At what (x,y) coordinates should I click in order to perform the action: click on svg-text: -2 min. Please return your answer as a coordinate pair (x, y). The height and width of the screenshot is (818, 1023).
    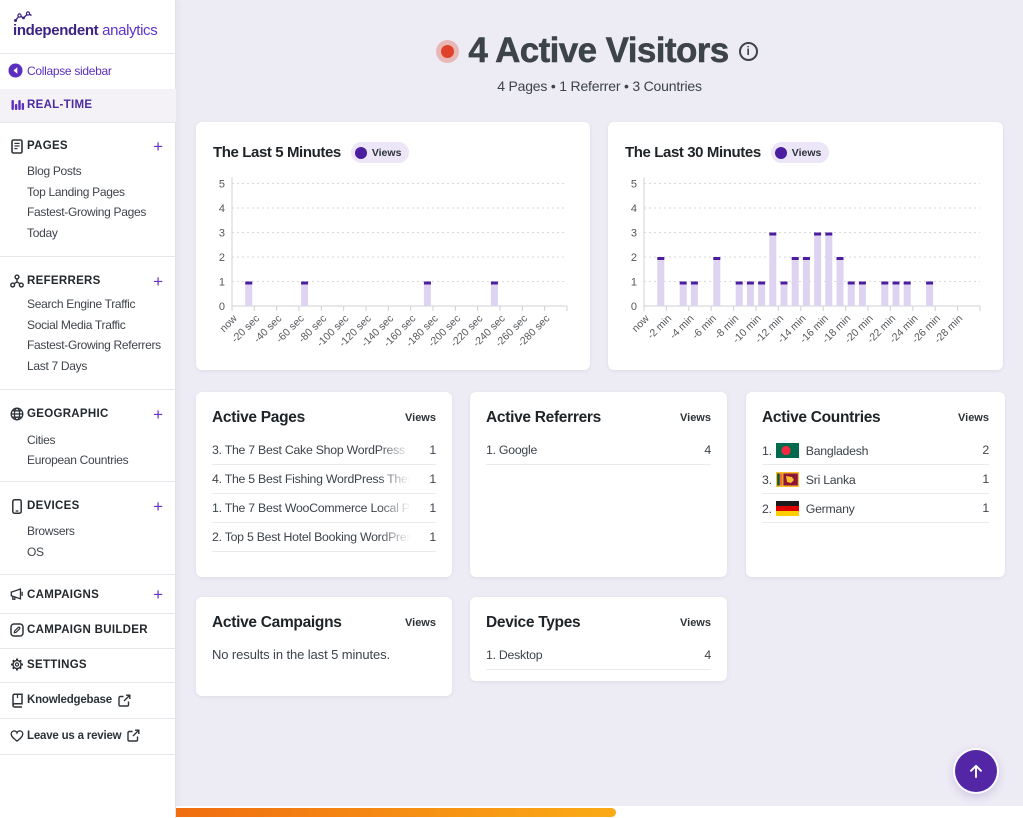
    Looking at the image, I should click on (659, 327).